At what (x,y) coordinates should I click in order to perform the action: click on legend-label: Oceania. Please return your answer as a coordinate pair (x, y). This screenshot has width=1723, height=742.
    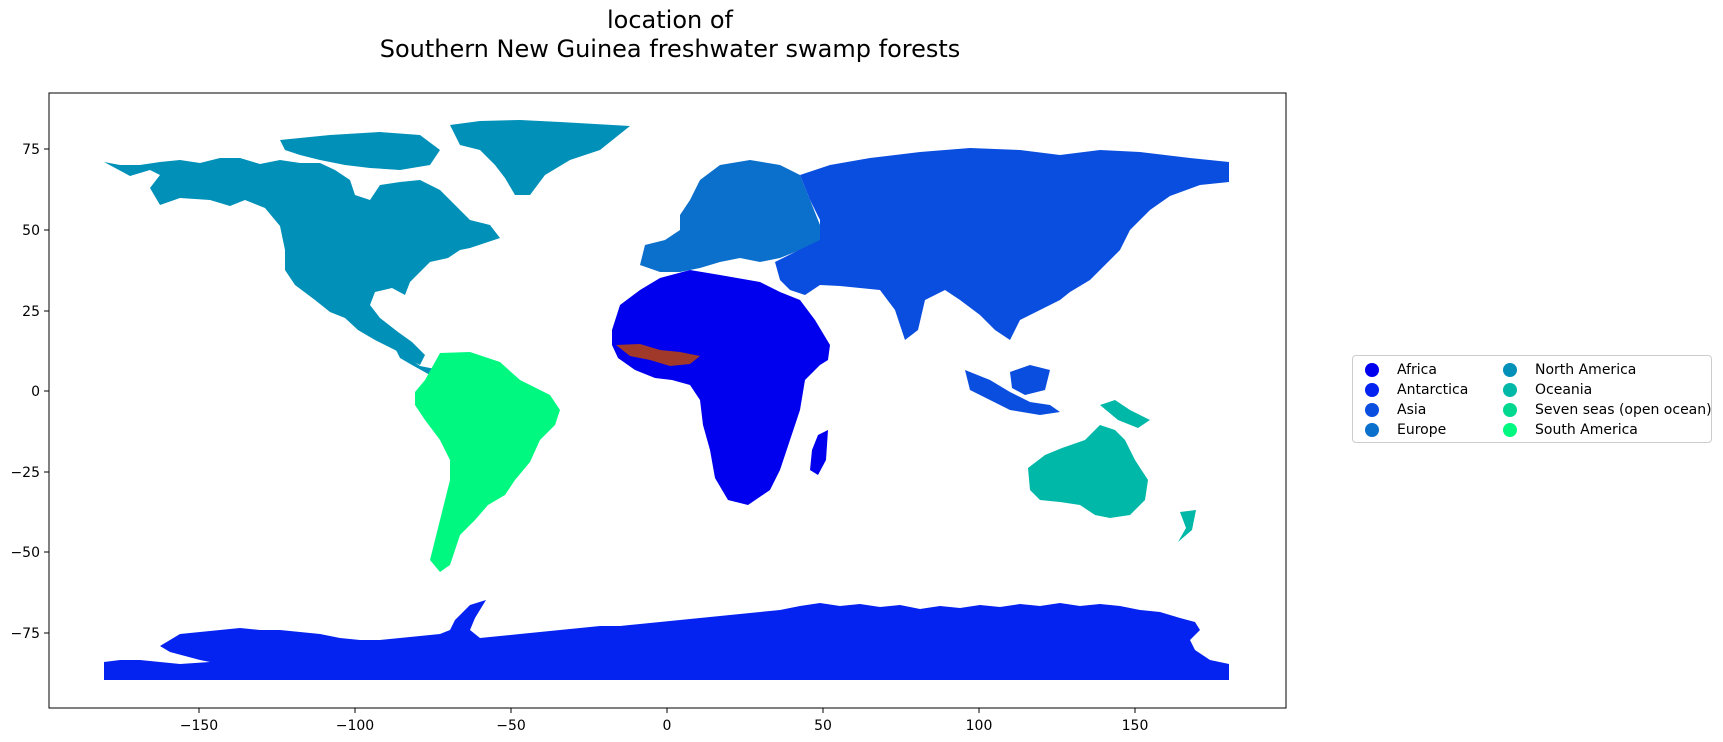
    Looking at the image, I should click on (1564, 390).